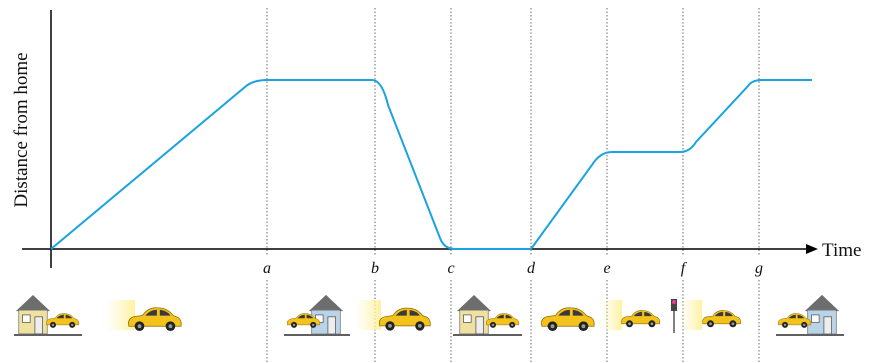 The height and width of the screenshot is (363, 876). What do you see at coordinates (21, 129) in the screenshot?
I see `y-axis-label: Distance from home` at bounding box center [21, 129].